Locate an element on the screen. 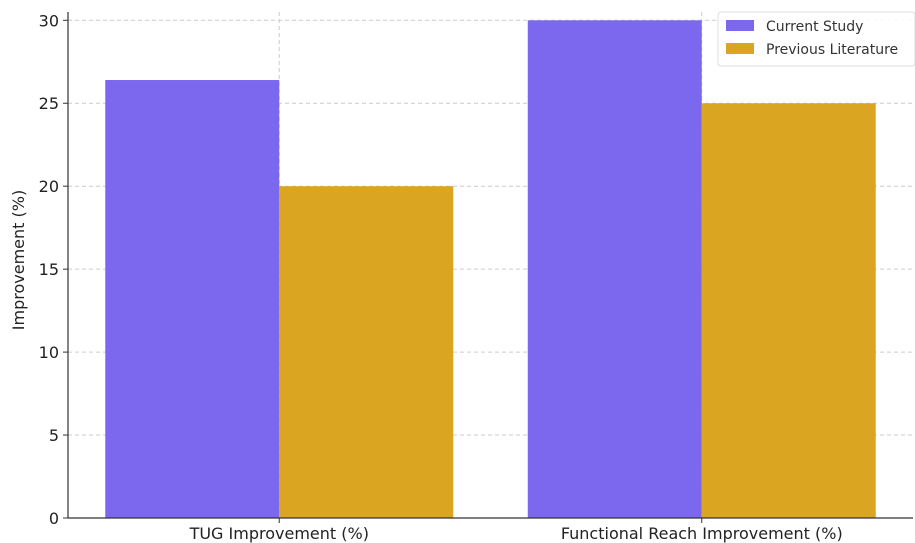  y-tick-label: 15 is located at coordinates (49, 269).